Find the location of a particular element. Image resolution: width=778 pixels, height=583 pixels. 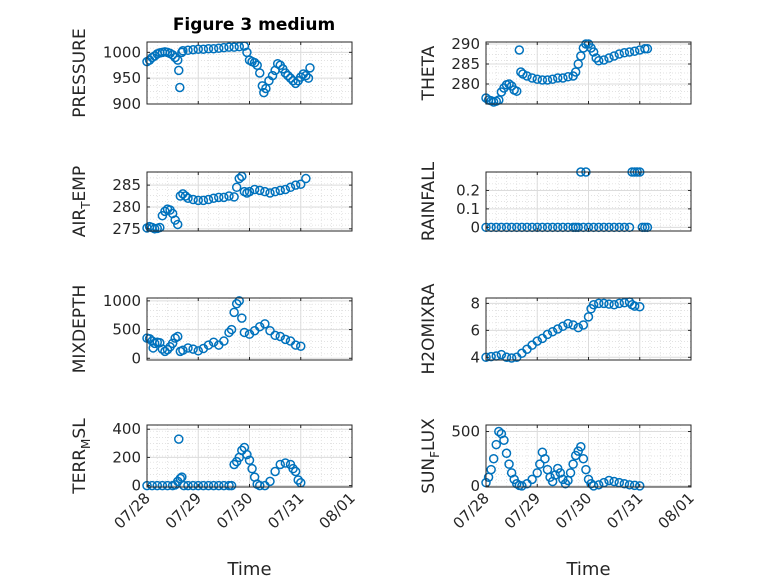

subplot-5: 1000 500 0 MIXDEPTH is located at coordinates (211, 329).